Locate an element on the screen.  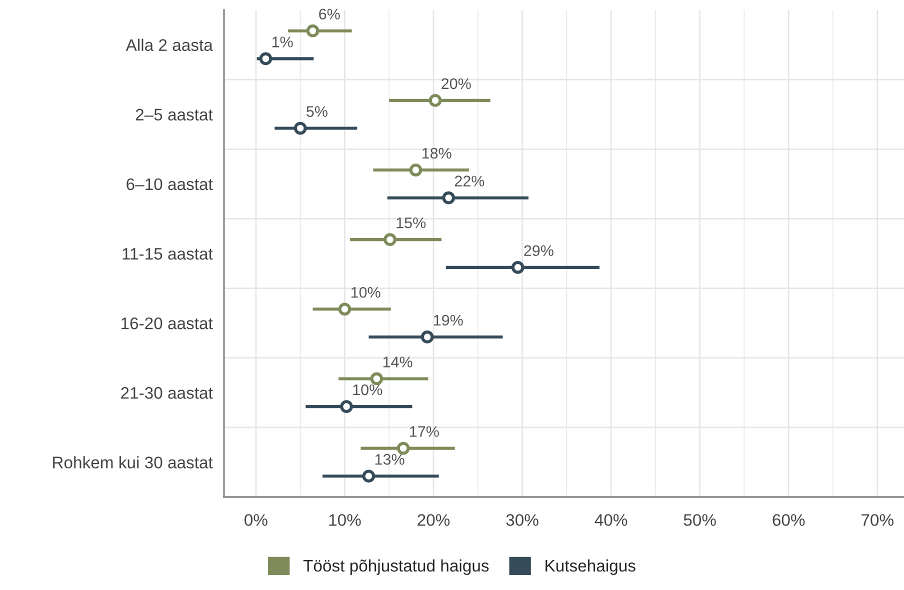
y-tick-label: 21-30 aastat is located at coordinates (167, 393).